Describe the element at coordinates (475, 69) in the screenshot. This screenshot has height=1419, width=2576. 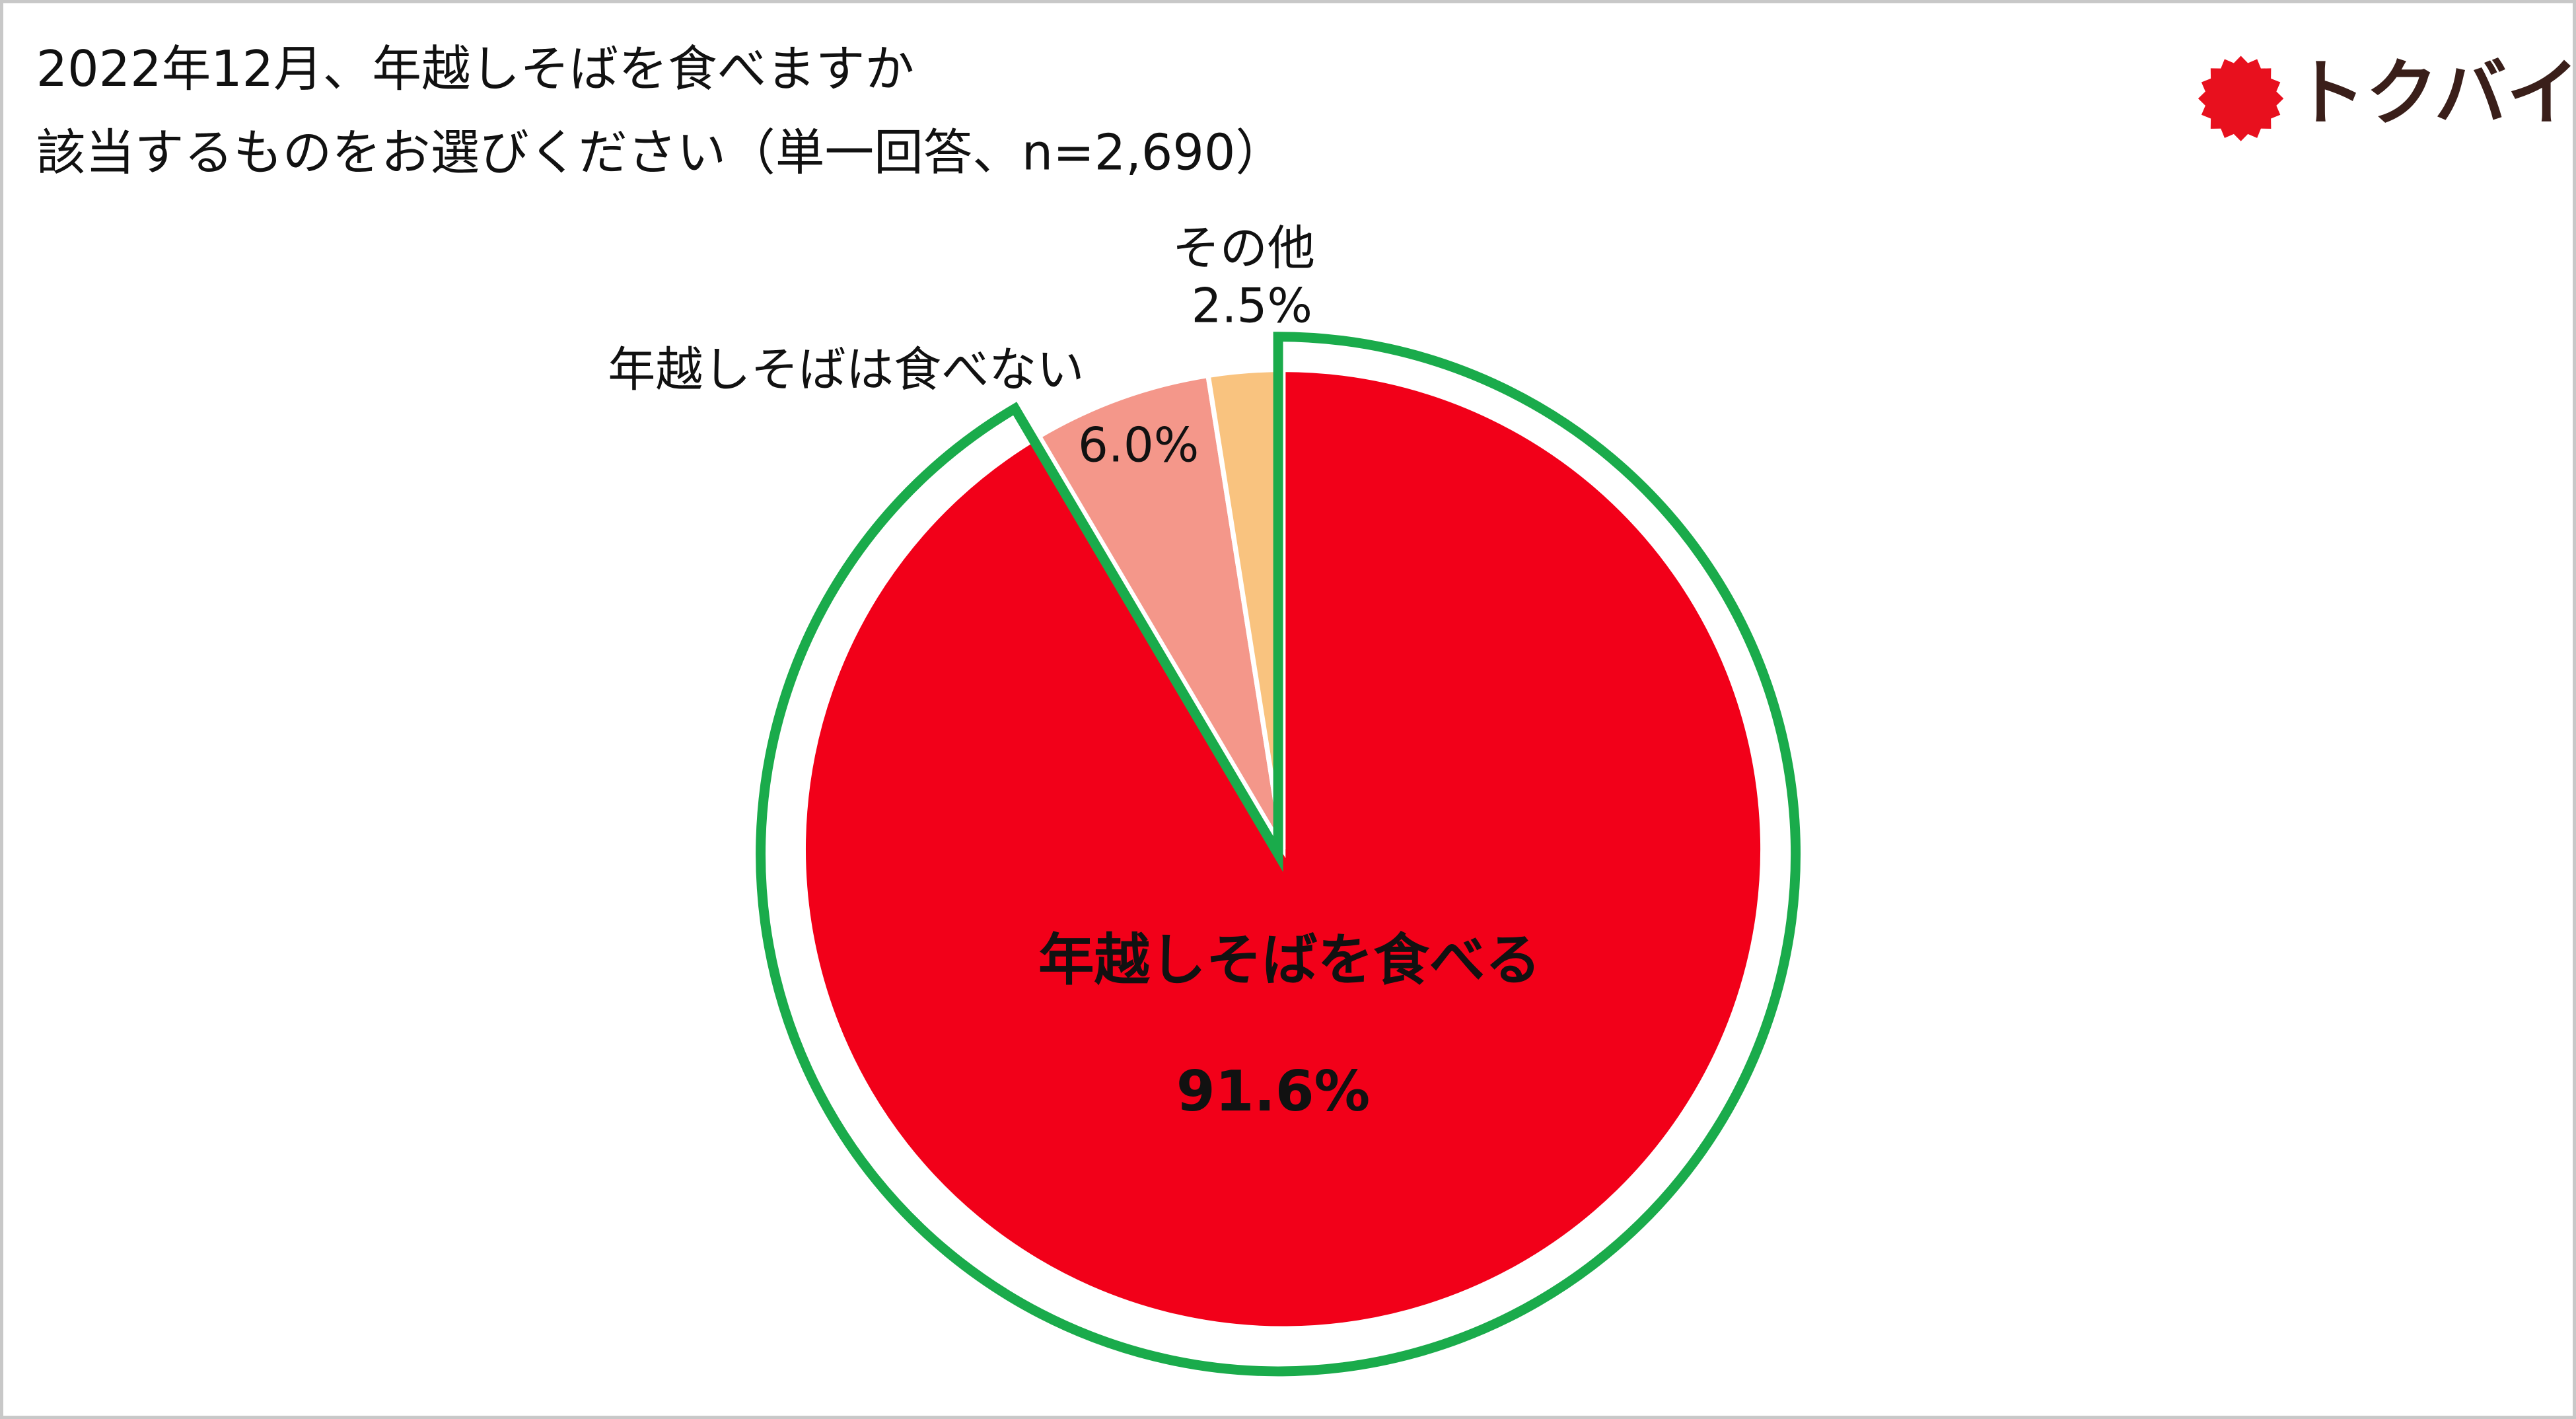
I see `chart-title: 2022年12月、年越しそばを食べますか` at that location.